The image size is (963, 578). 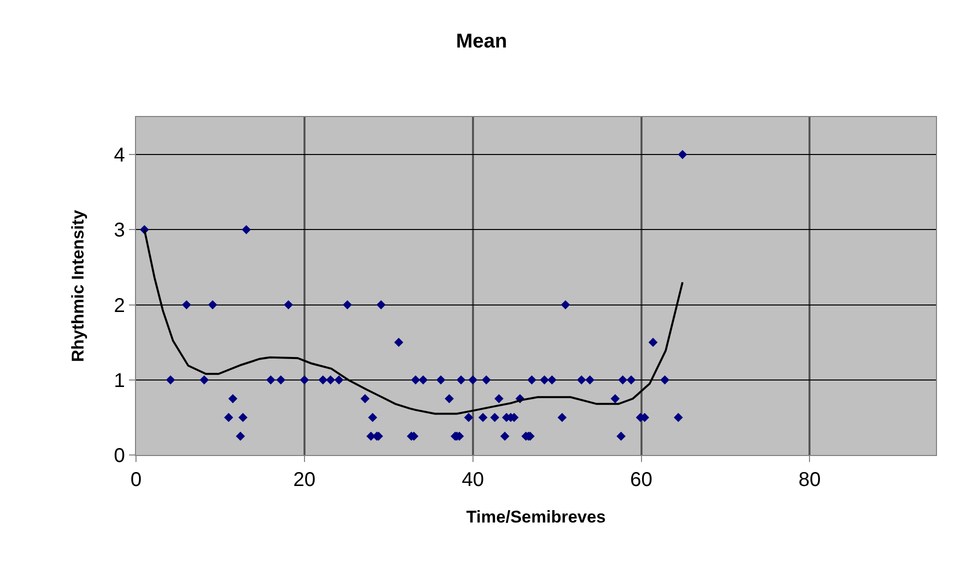 What do you see at coordinates (119, 155) in the screenshot?
I see `y-tick-label: 4` at bounding box center [119, 155].